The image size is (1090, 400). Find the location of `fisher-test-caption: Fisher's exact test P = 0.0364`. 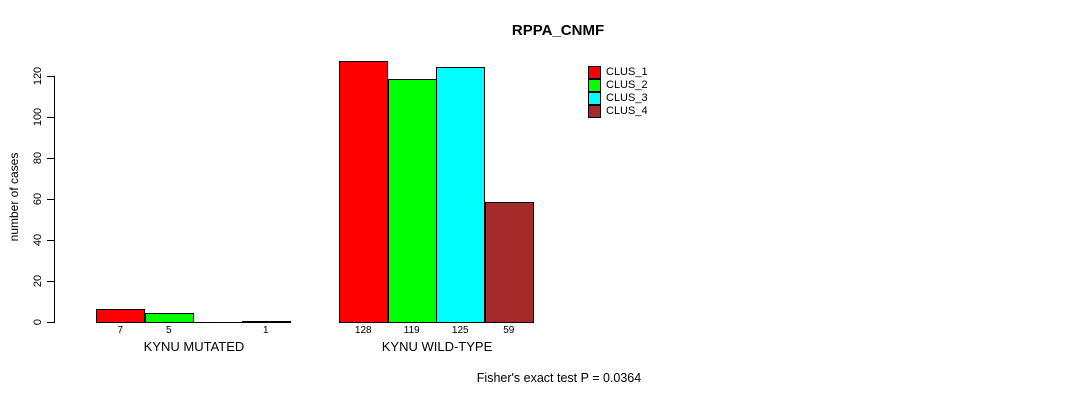

fisher-test-caption: Fisher's exact test P = 0.0364 is located at coordinates (559, 378).